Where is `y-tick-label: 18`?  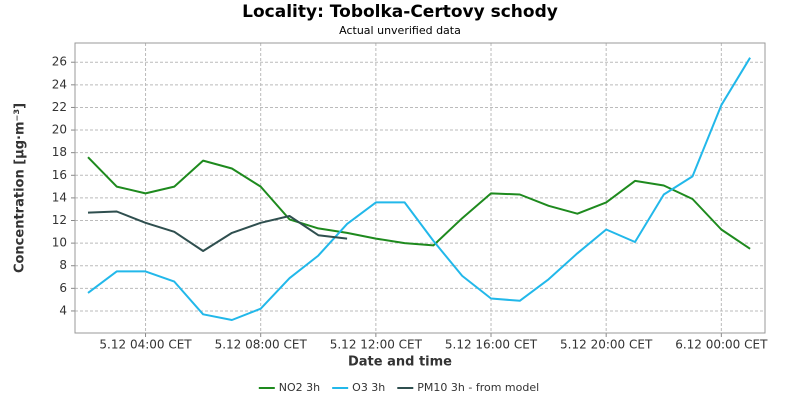
y-tick-label: 18 is located at coordinates (59, 152).